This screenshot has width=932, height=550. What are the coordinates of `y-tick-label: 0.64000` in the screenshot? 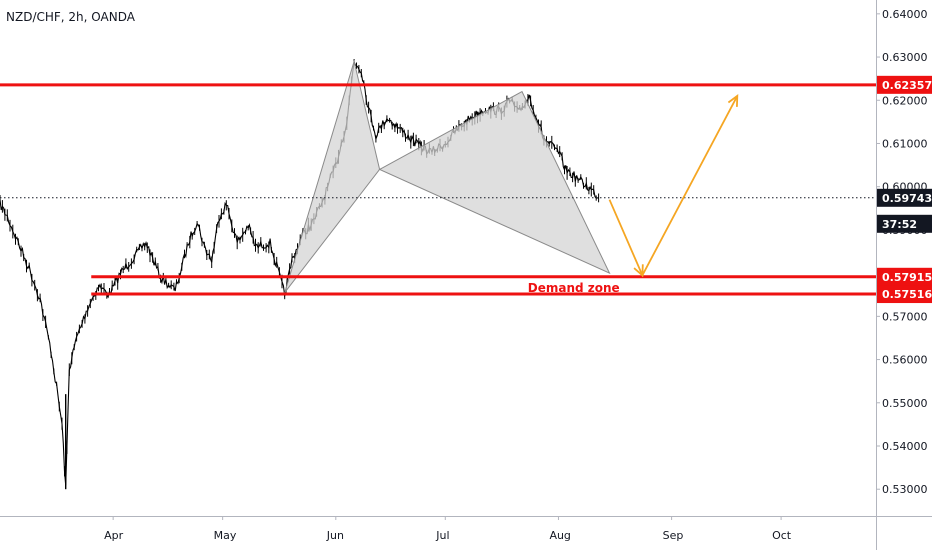 It's located at (905, 14).